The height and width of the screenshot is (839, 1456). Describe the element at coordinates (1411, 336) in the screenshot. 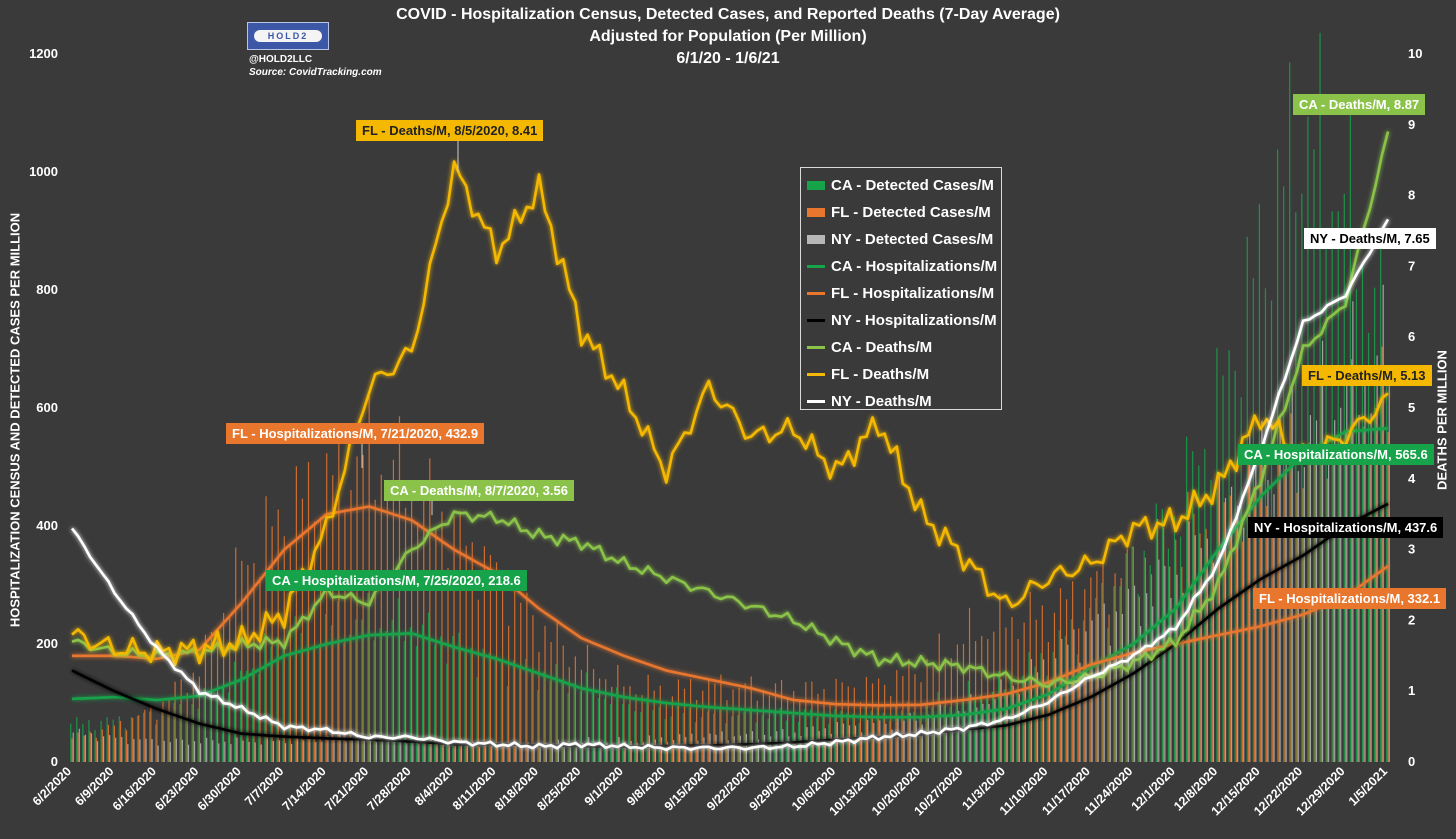

I see `y2-tick-label: 6` at that location.